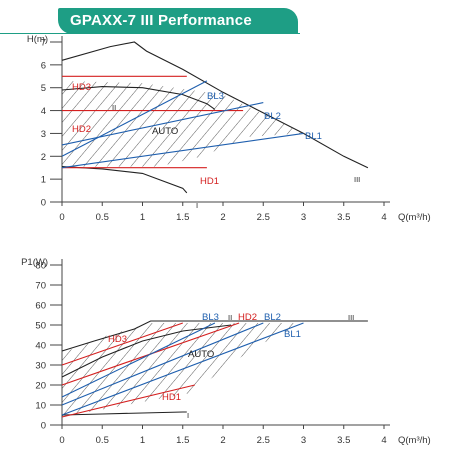 This screenshot has width=462, height=470. What do you see at coordinates (37, 39) in the screenshot?
I see `y-axis-label: H(m)` at bounding box center [37, 39].